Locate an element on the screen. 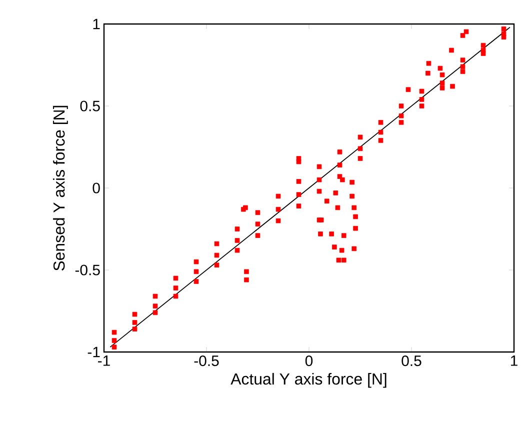 The width and height of the screenshot is (525, 422). x-tick-label: -0.5 is located at coordinates (206, 361).